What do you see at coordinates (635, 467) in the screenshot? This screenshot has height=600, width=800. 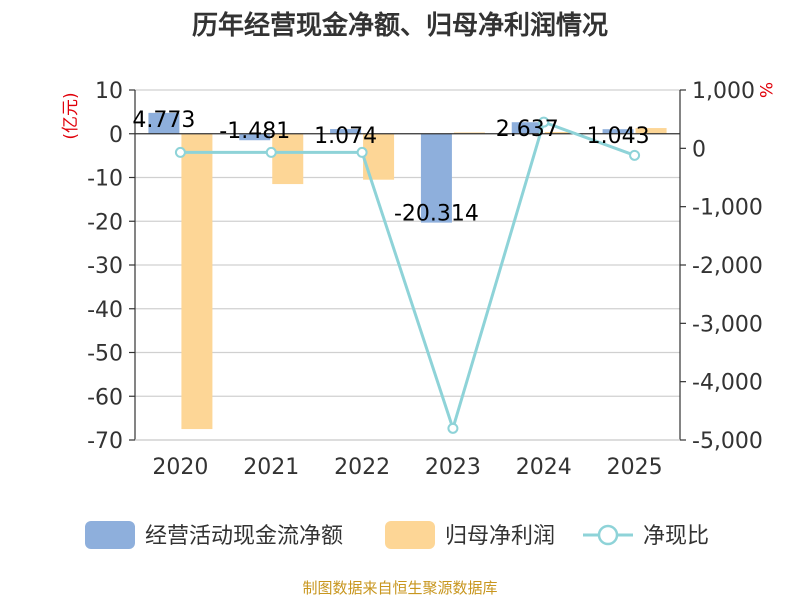 I see `x-tick-label: 2025` at bounding box center [635, 467].